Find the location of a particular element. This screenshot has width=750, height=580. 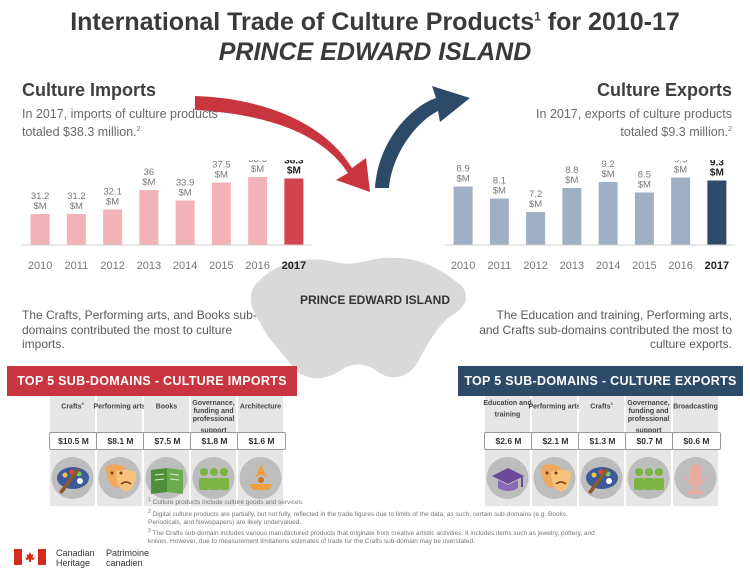

exports-top5-banner: TOP 5 SUB-DOMAINS - CULTURE EXPORTS is located at coordinates (600, 381).